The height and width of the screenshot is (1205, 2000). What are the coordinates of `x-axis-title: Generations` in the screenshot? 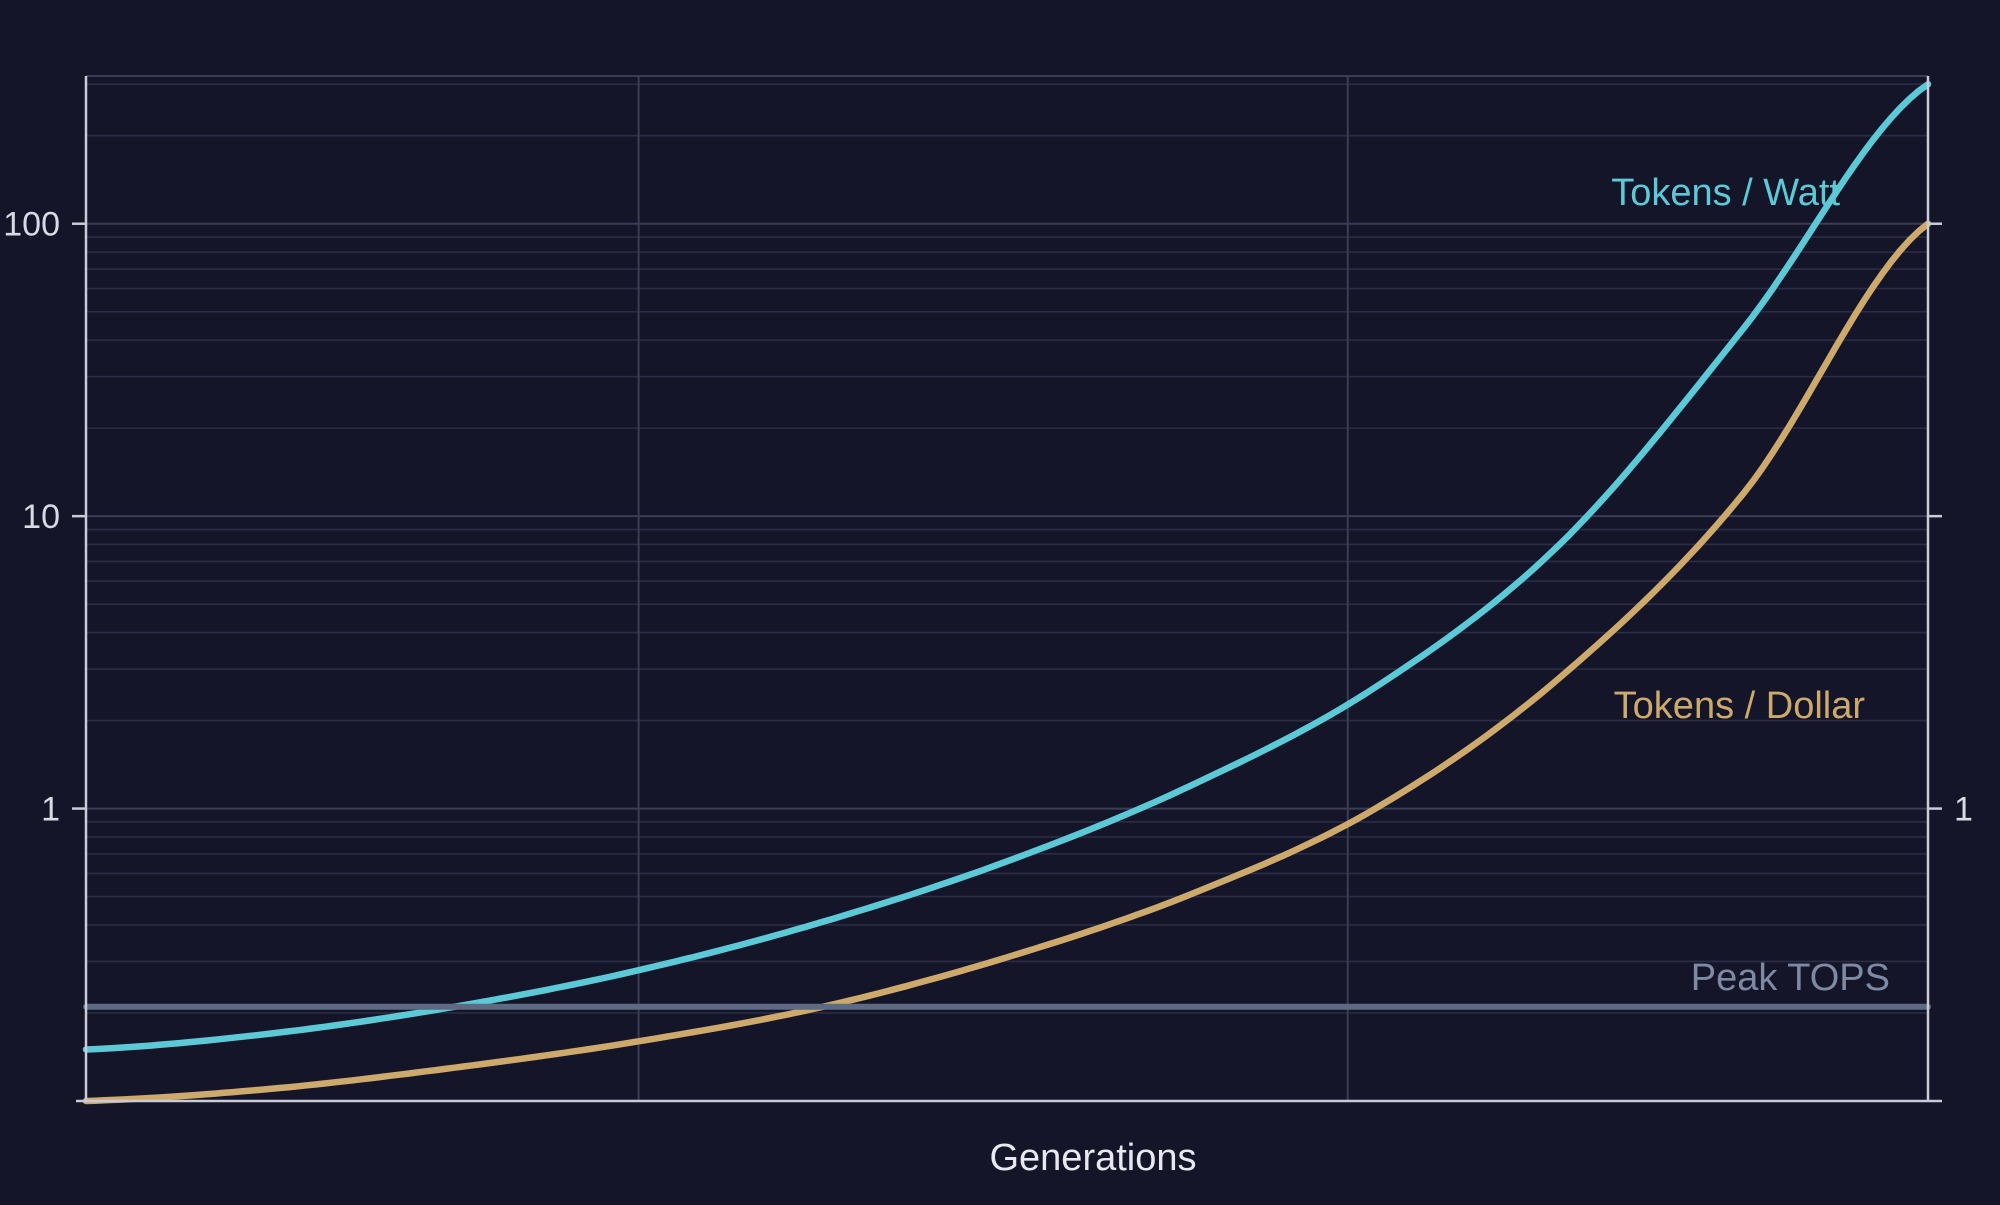 It's located at (1092, 1158).